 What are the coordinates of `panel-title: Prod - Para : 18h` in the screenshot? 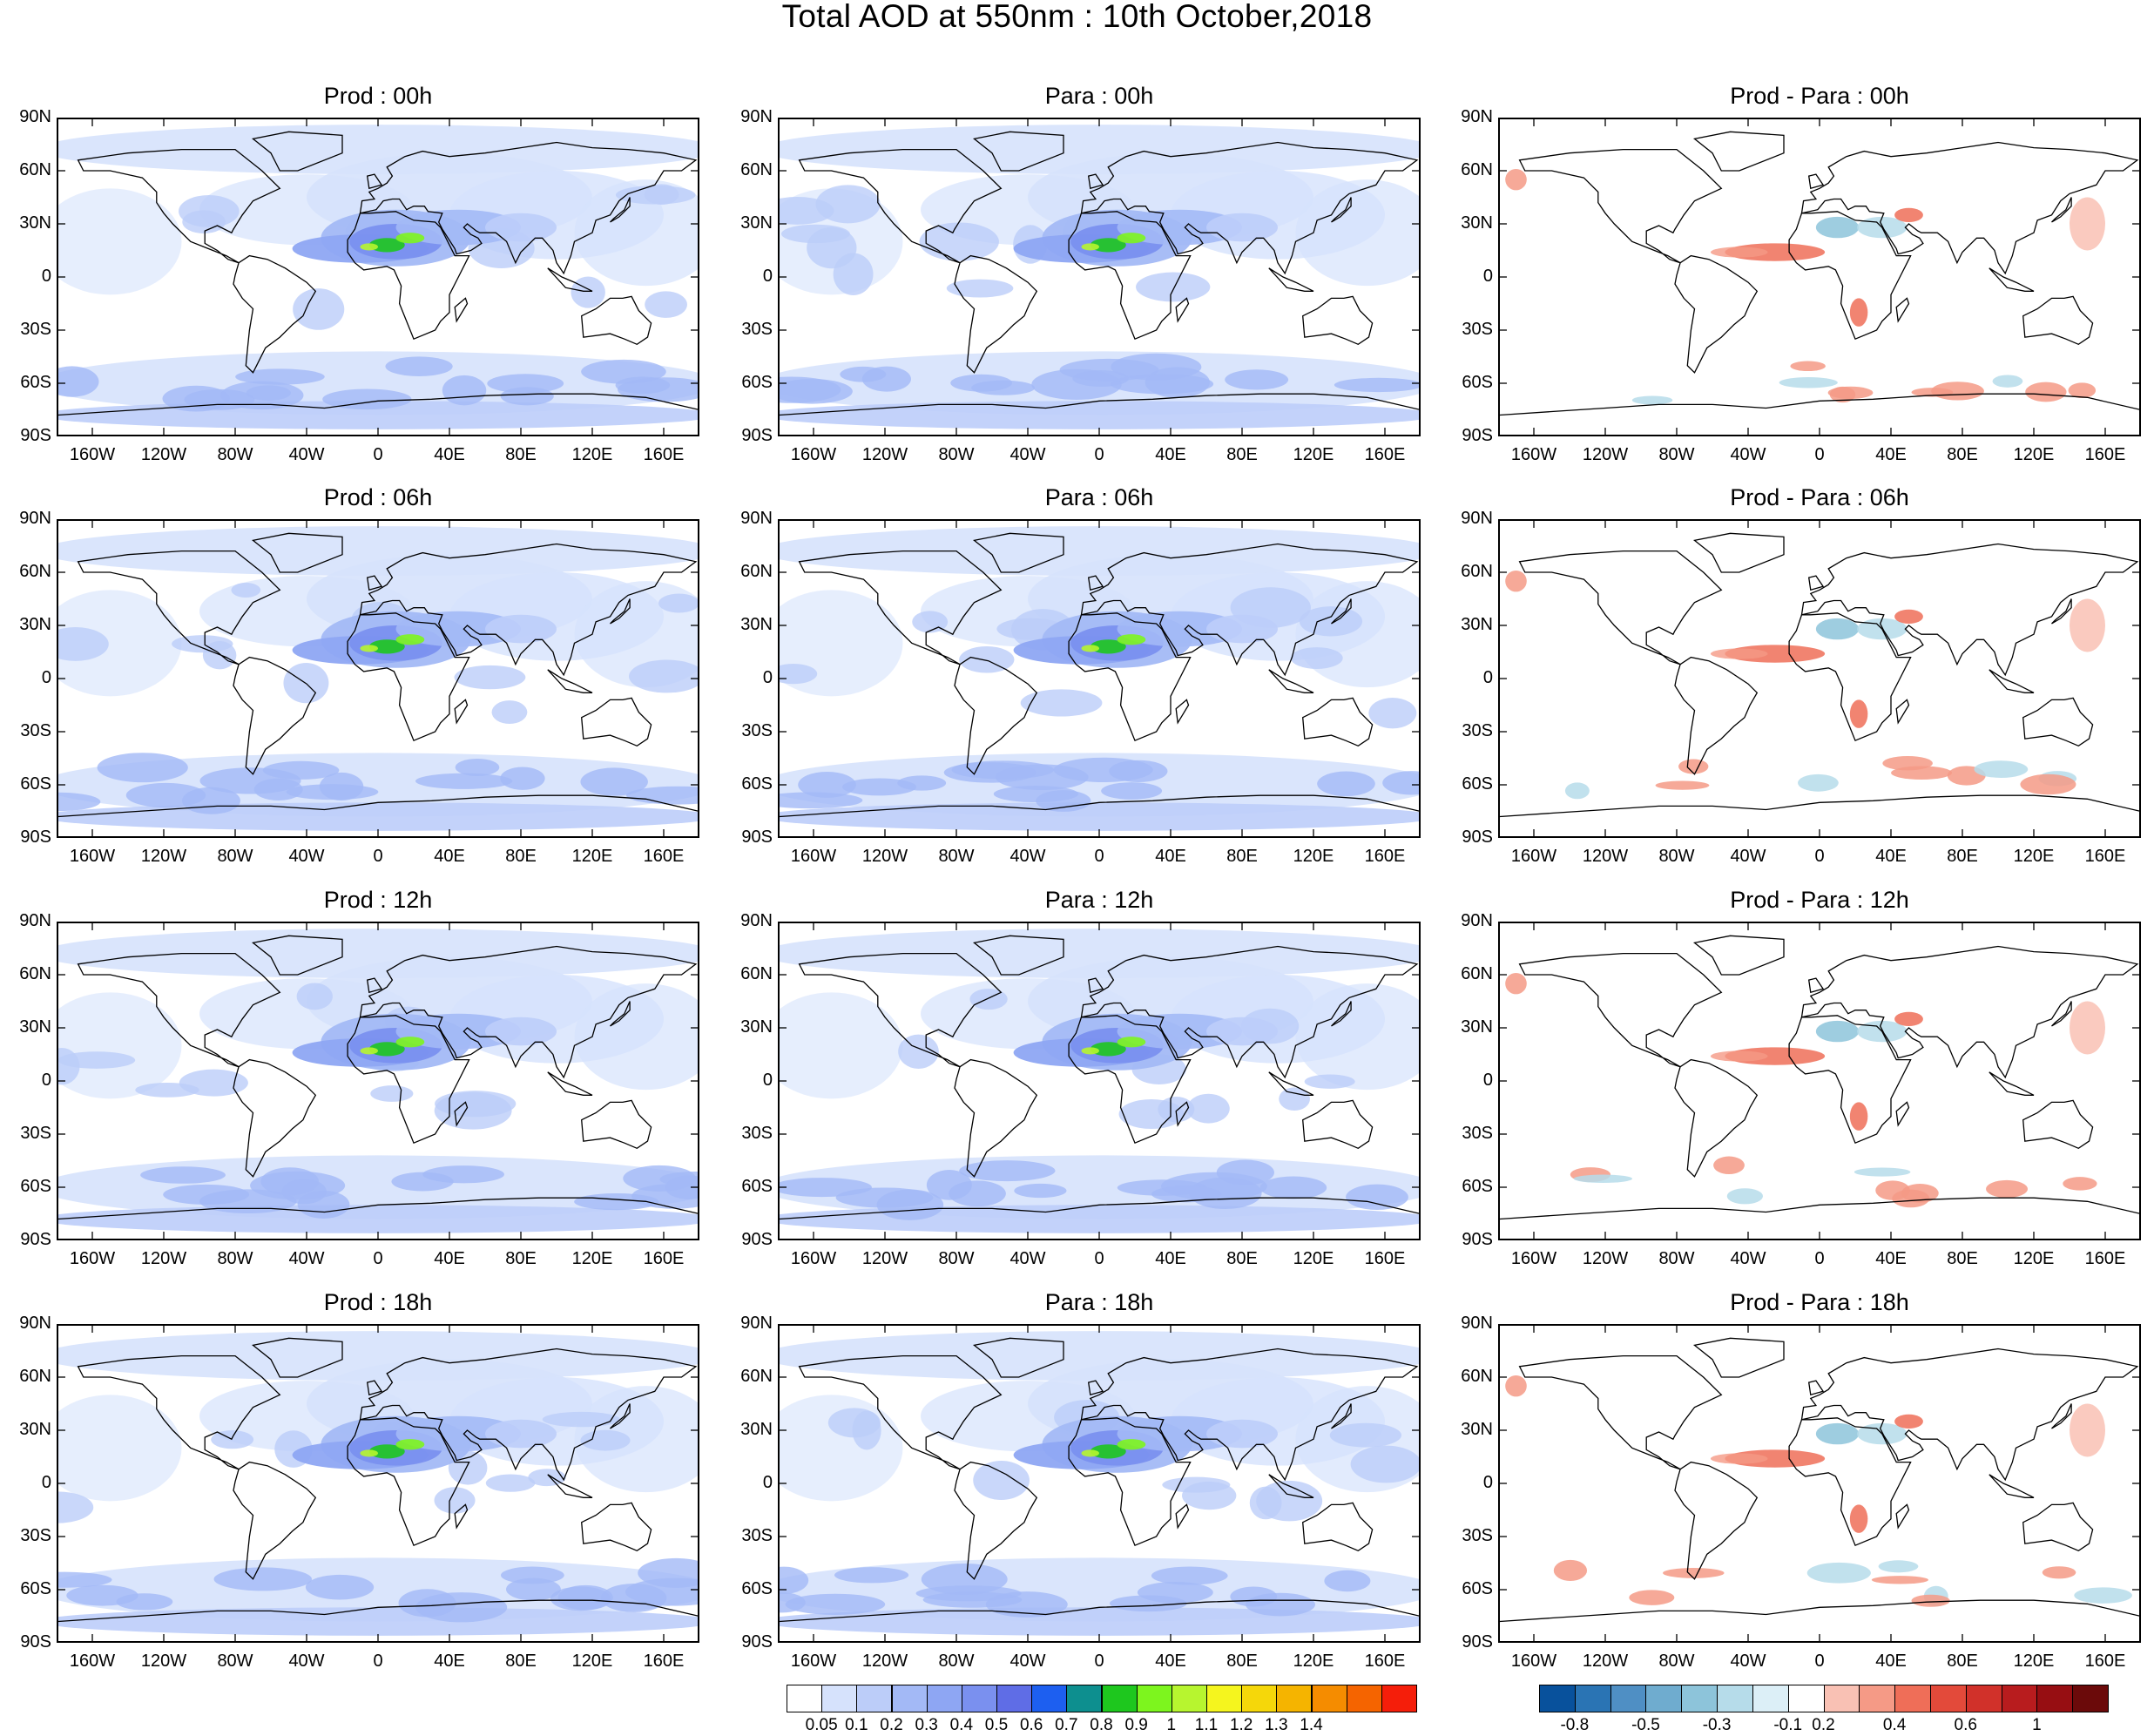 It's located at (1820, 1302).